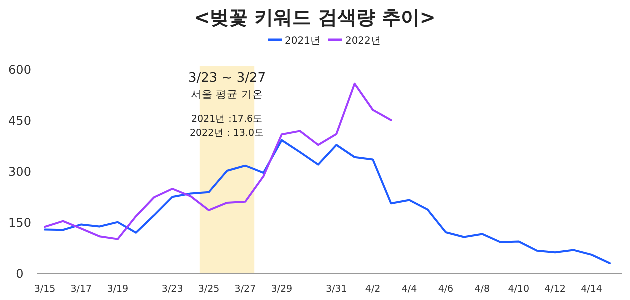 The height and width of the screenshot is (300, 630). I want to click on y-tick-label: 450, so click(20, 121).